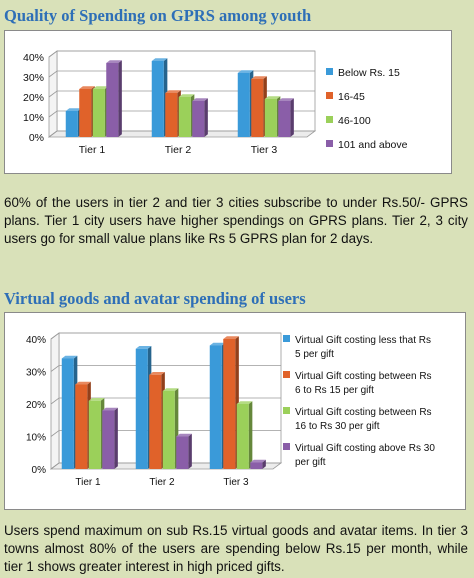 This screenshot has height=578, width=474. Describe the element at coordinates (363, 340) in the screenshot. I see `legend-label-1: Virtual Gift costing less that Rs` at that location.